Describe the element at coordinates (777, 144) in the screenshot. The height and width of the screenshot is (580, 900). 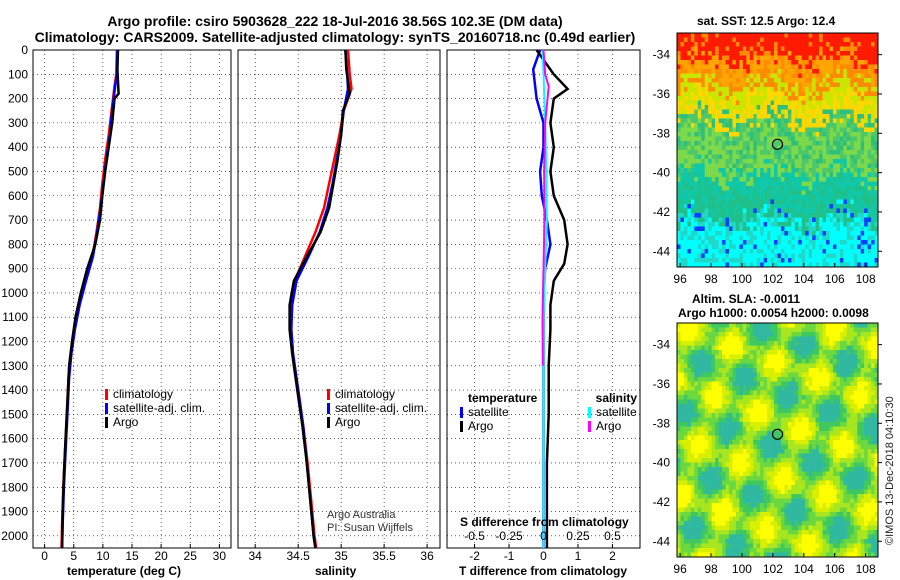
I see `sst-map-argo-marker` at that location.